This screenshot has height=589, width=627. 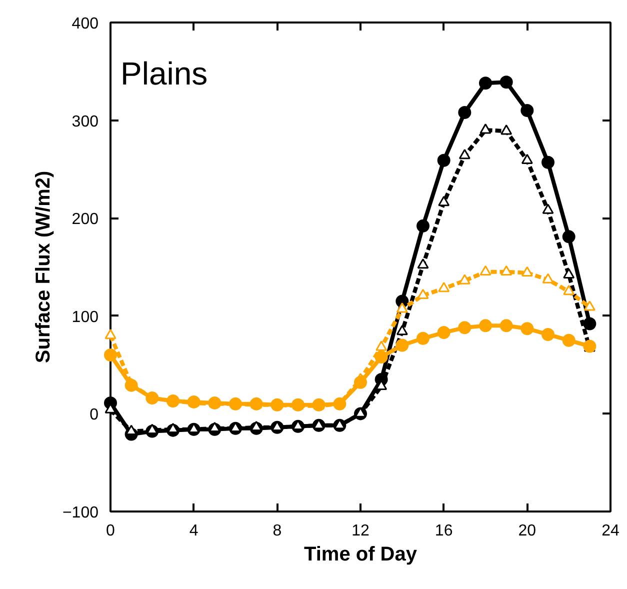 What do you see at coordinates (94, 415) in the screenshot?
I see `y-tick-label: 0` at bounding box center [94, 415].